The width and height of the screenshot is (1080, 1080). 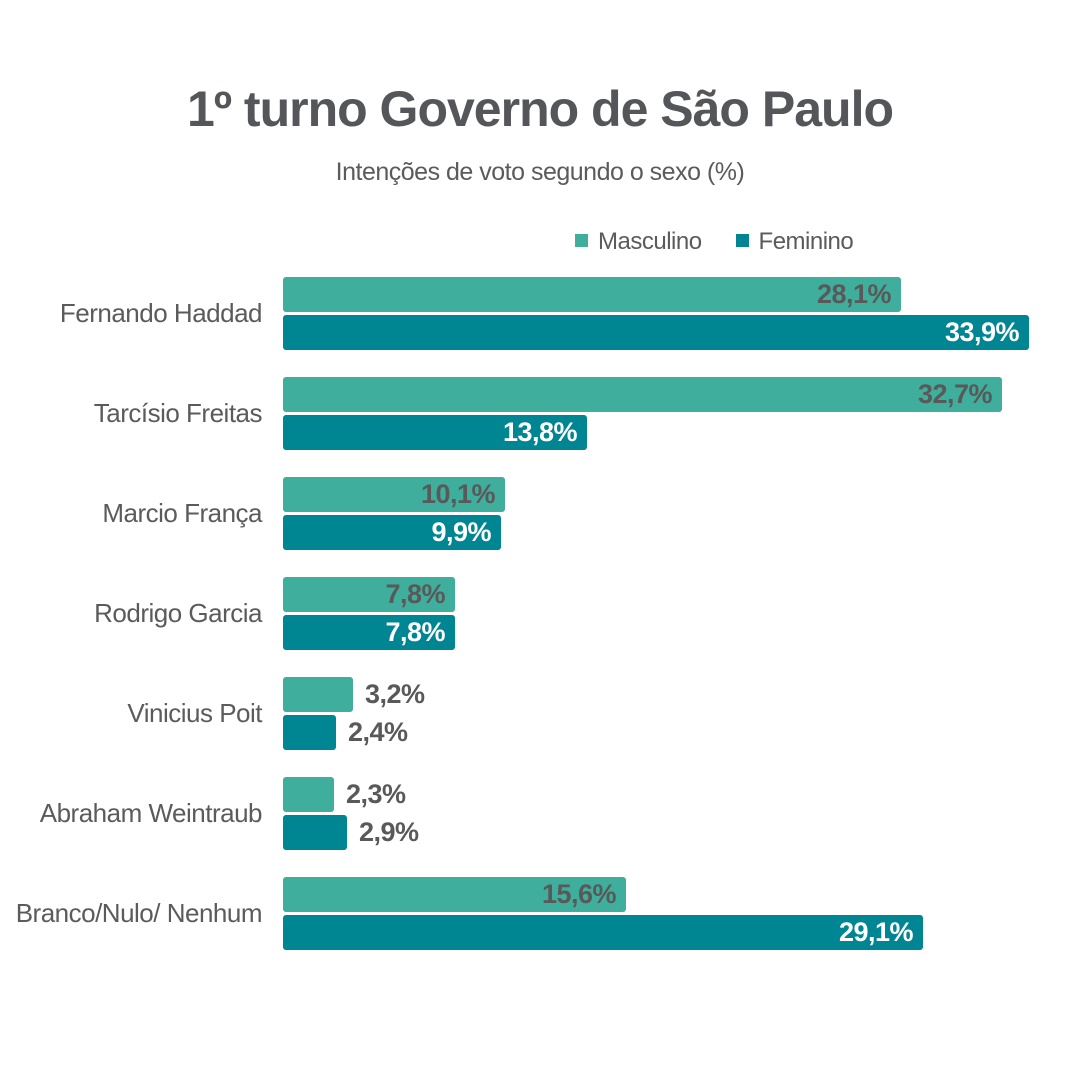 I want to click on value-label: 29,1%, so click(x=876, y=931).